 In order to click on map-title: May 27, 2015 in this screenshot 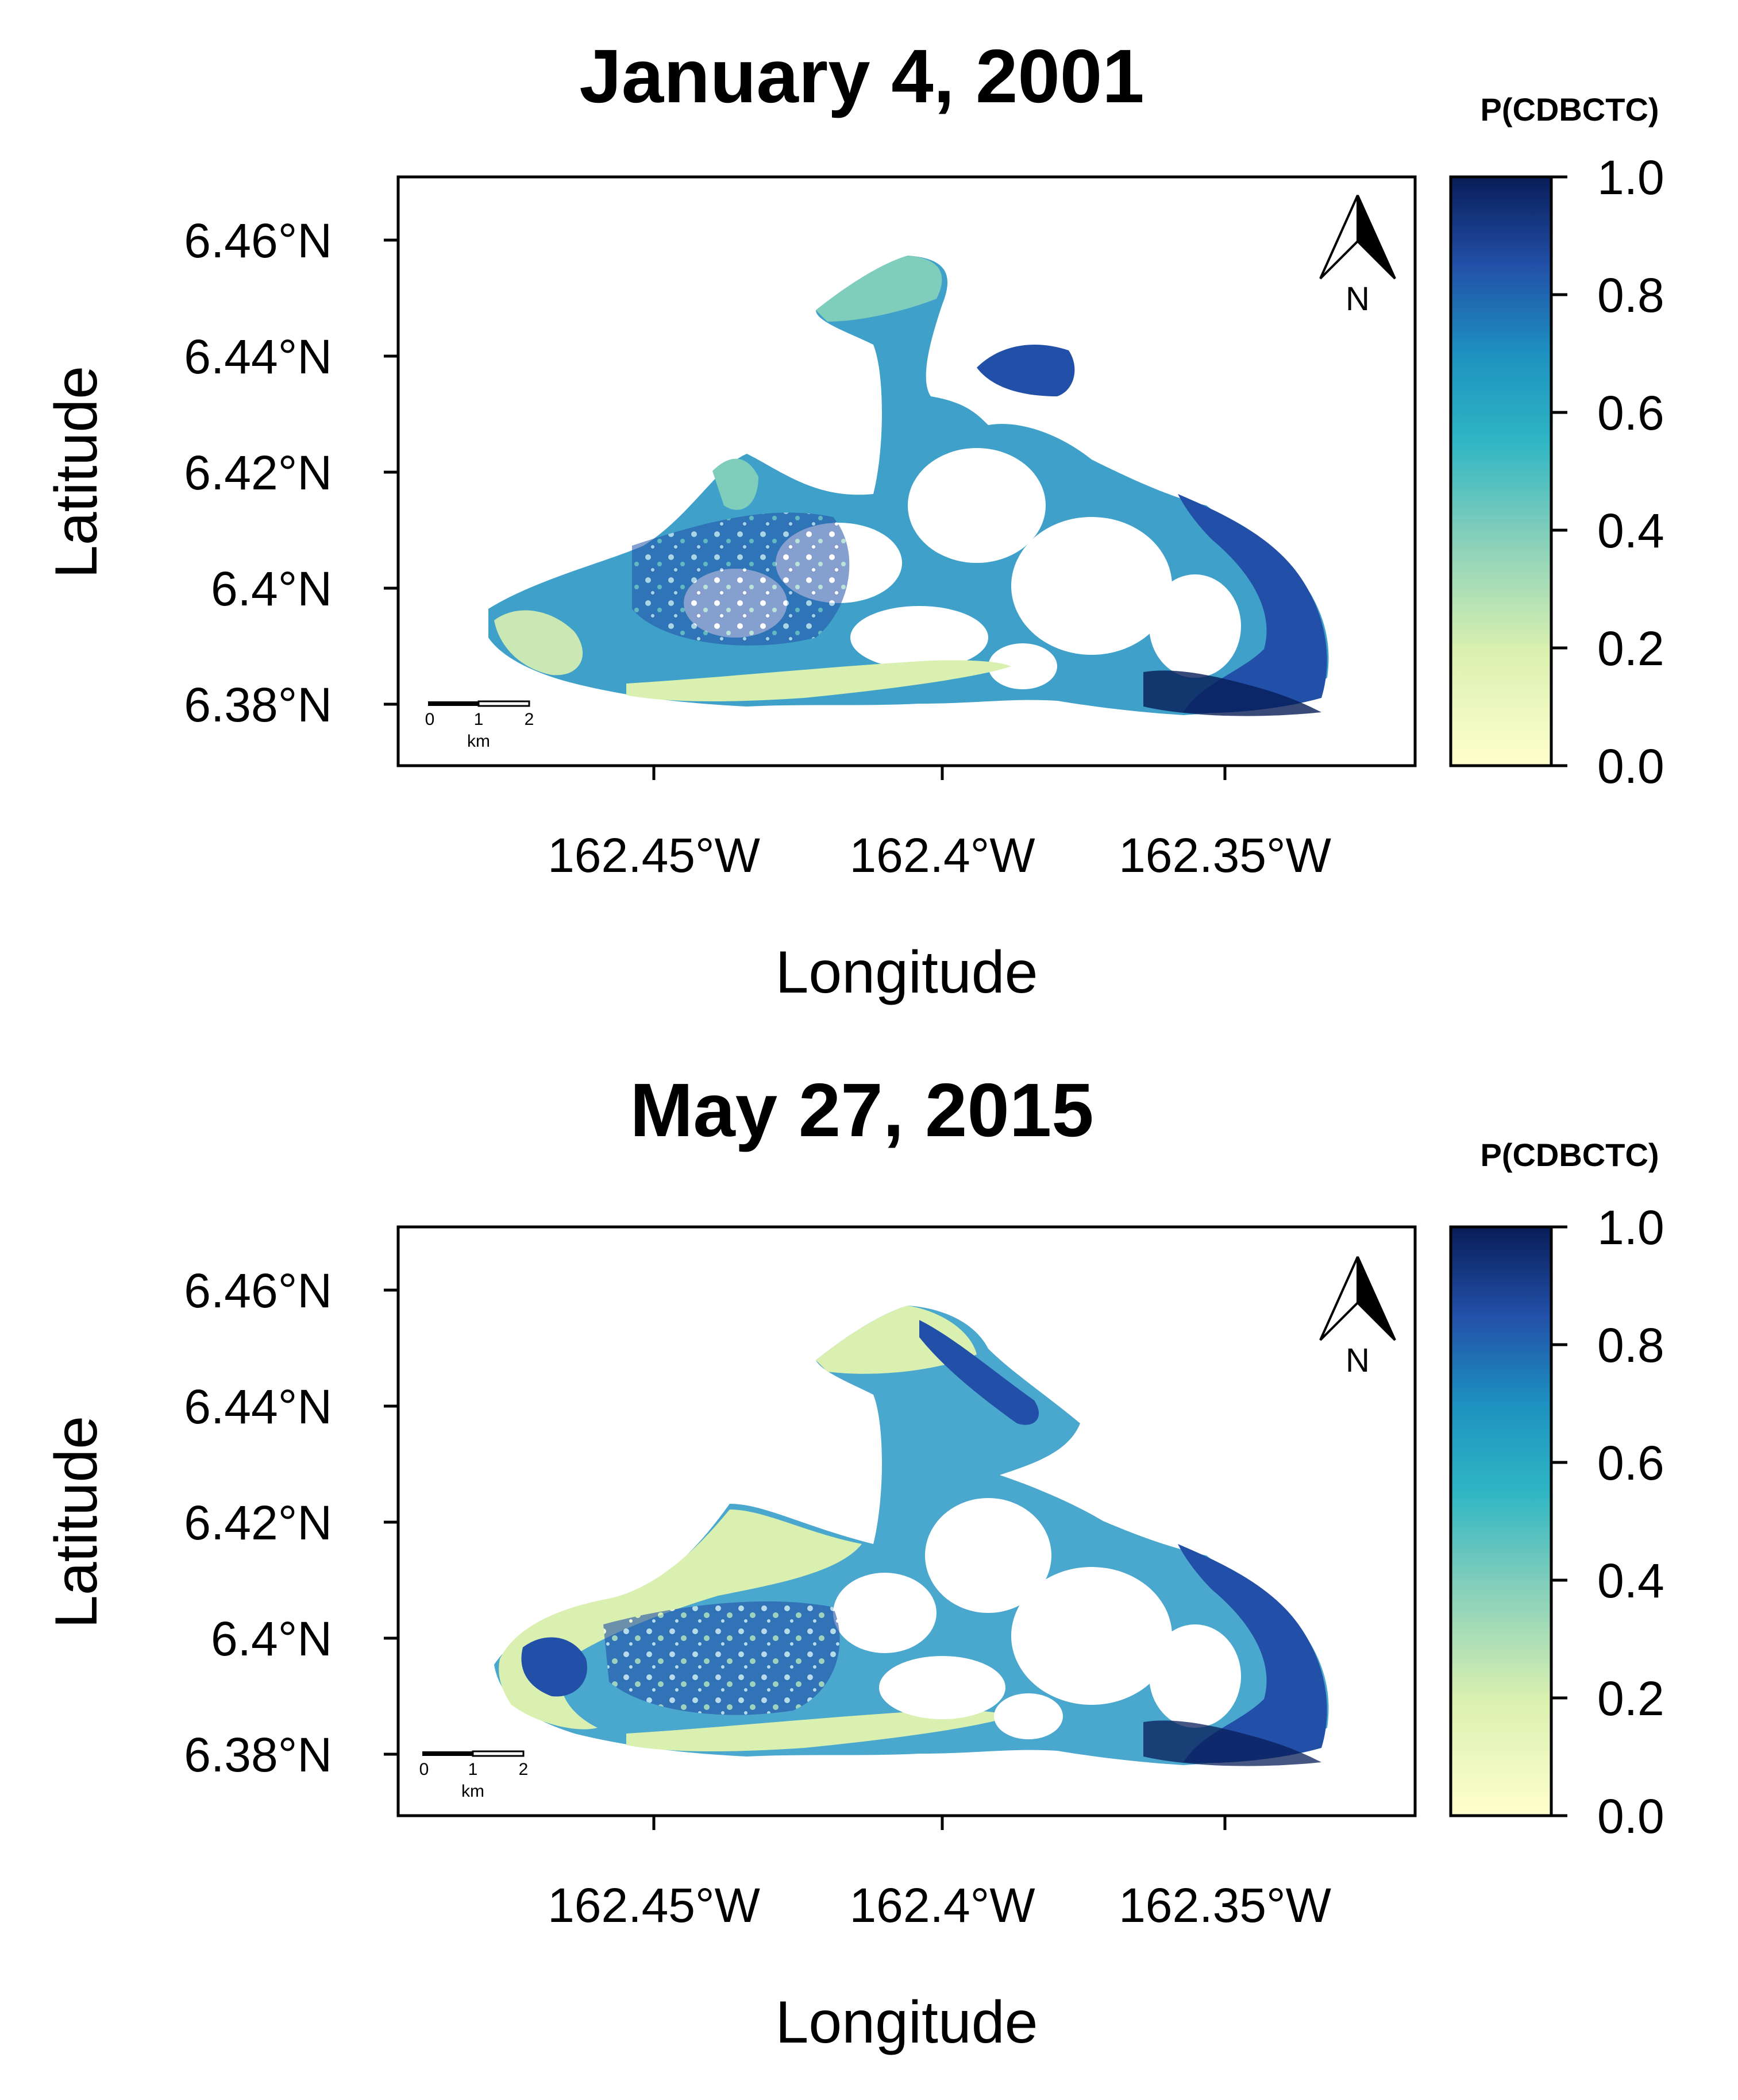, I will do `click(861, 1110)`.